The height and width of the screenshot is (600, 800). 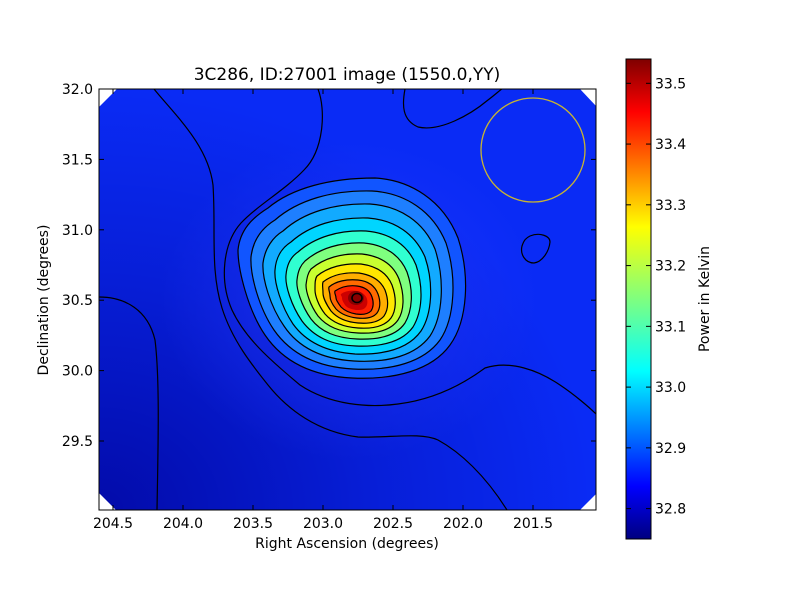 What do you see at coordinates (44, 300) in the screenshot?
I see `y-axis-label: Declination (degrees)` at bounding box center [44, 300].